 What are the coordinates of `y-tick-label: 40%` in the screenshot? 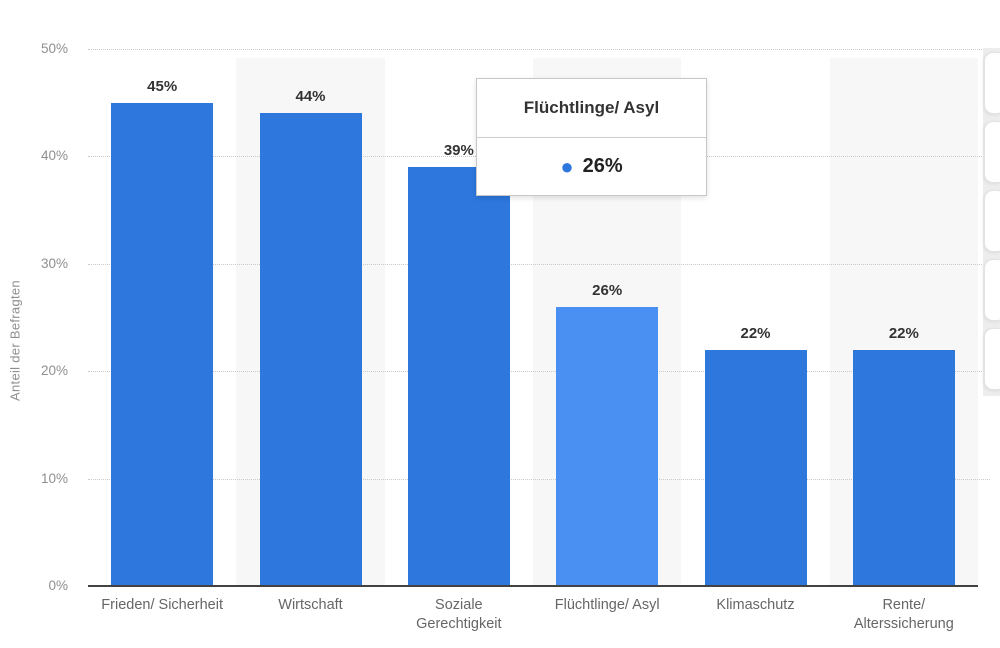 It's located at (54, 156).